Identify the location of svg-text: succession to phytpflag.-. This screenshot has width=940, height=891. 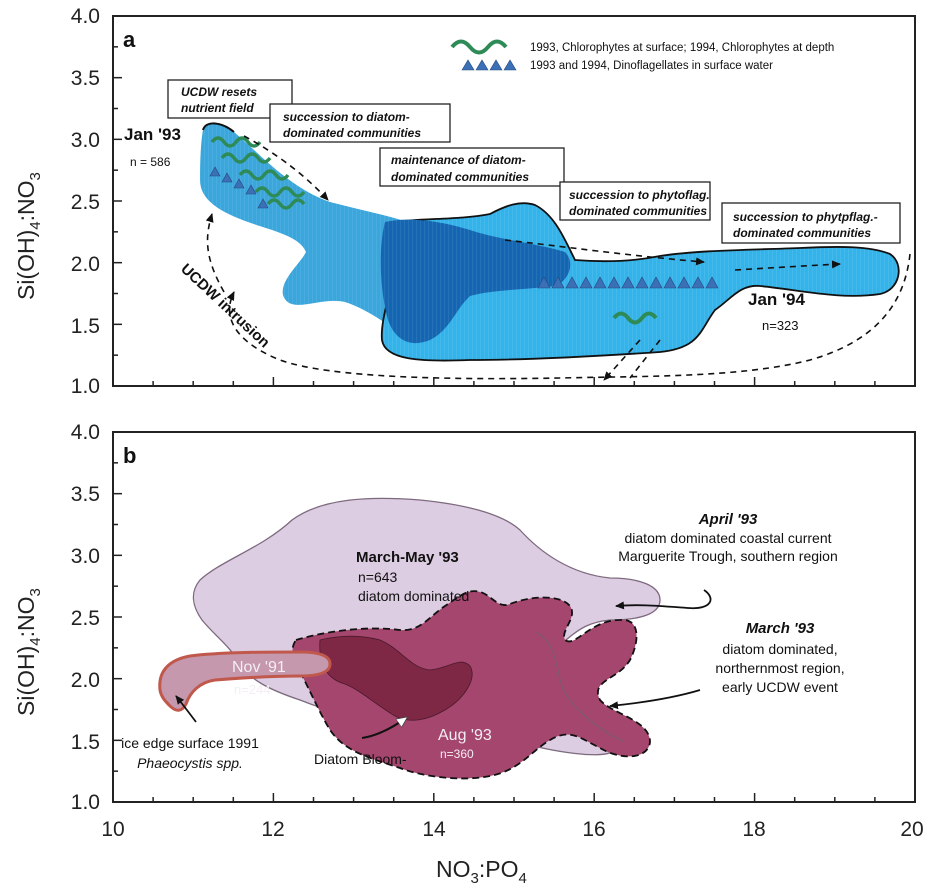
(805, 217).